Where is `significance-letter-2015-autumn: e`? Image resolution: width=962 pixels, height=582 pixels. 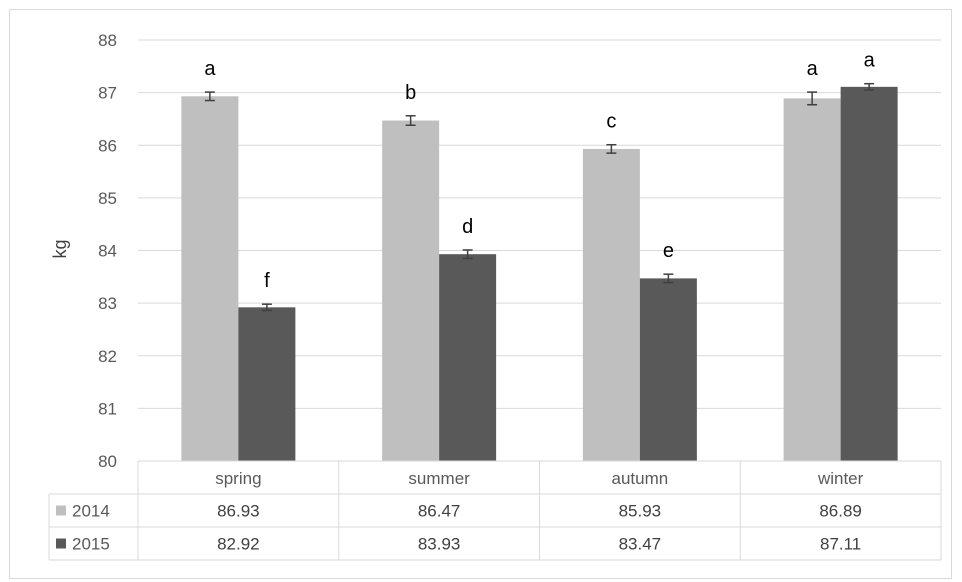 significance-letter-2015-autumn: e is located at coordinates (668, 251).